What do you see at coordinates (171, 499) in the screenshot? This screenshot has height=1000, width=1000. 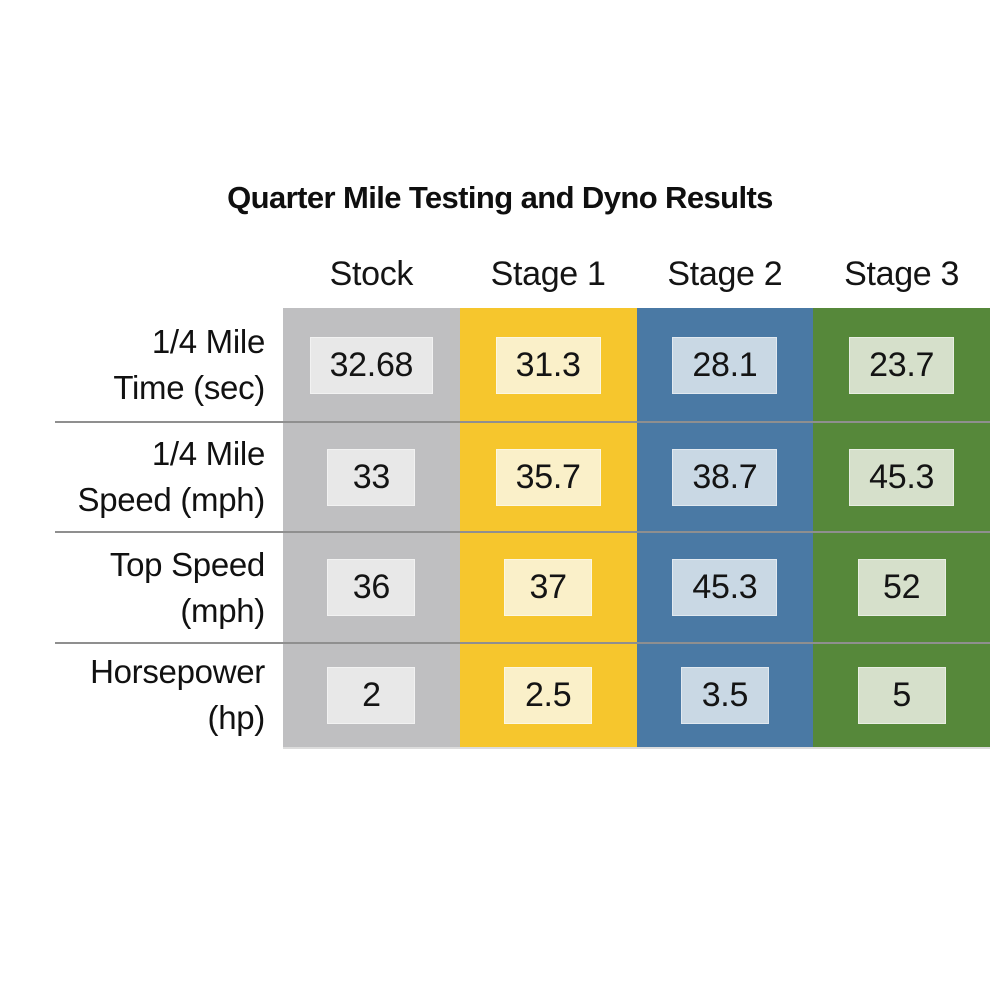 I see `row-label-line: Speed (mph)` at bounding box center [171, 499].